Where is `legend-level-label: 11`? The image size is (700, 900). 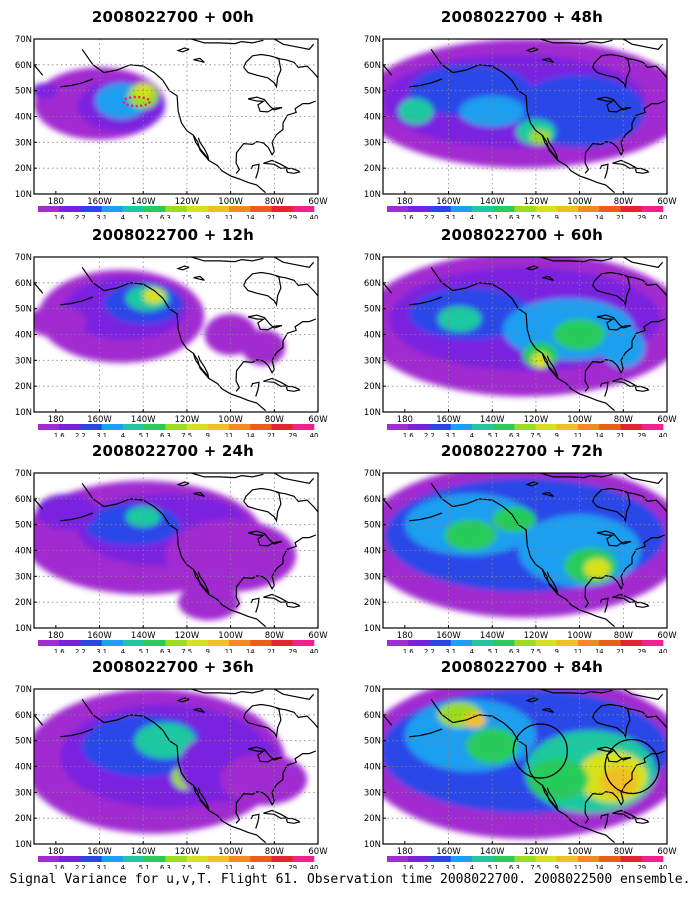 legend-level-label: 11 is located at coordinates (229, 650).